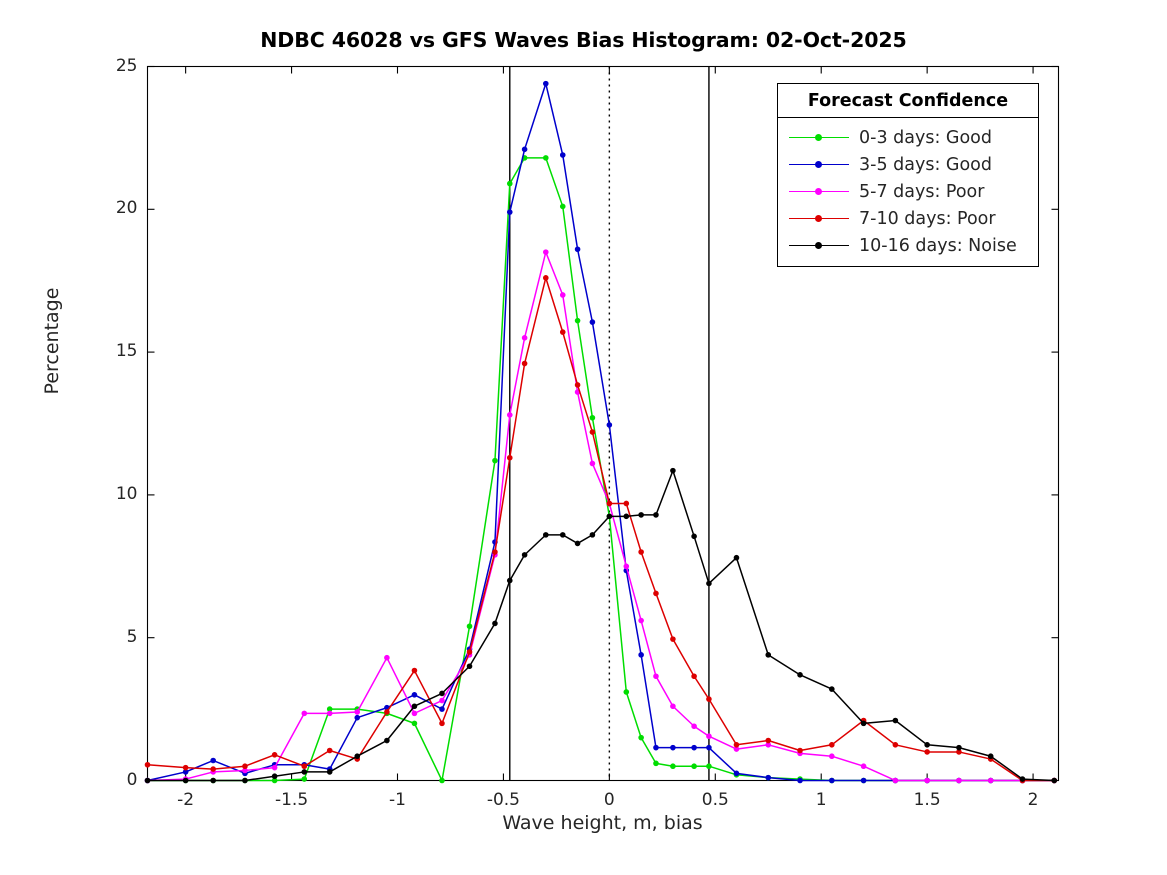  I want to click on legend-label-0: 0-3 days: Good, so click(925, 137).